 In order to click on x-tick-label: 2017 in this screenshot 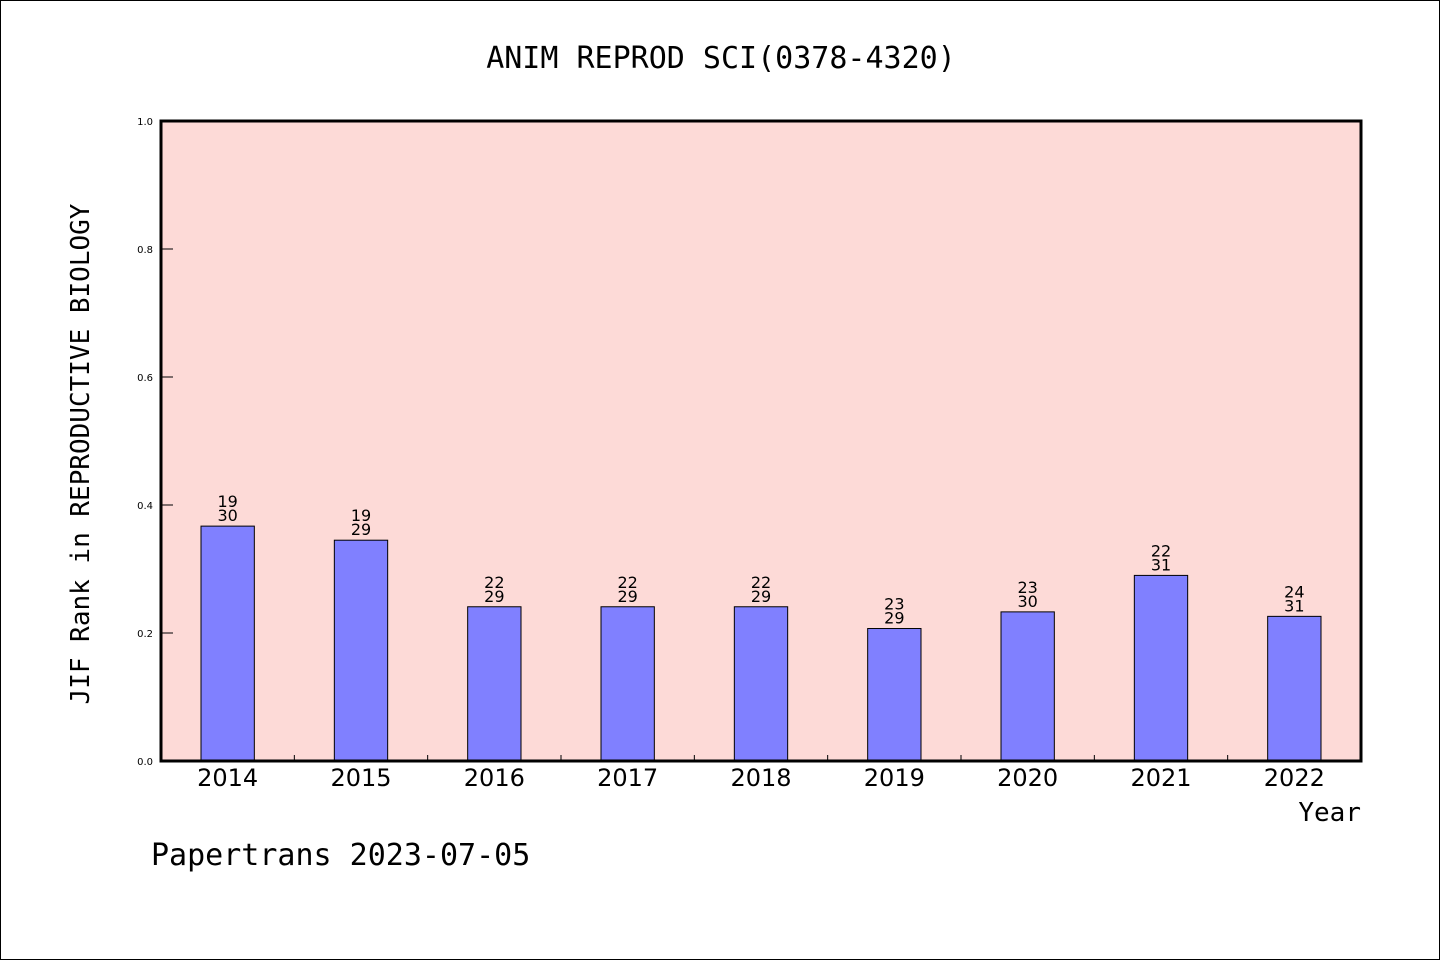, I will do `click(627, 778)`.